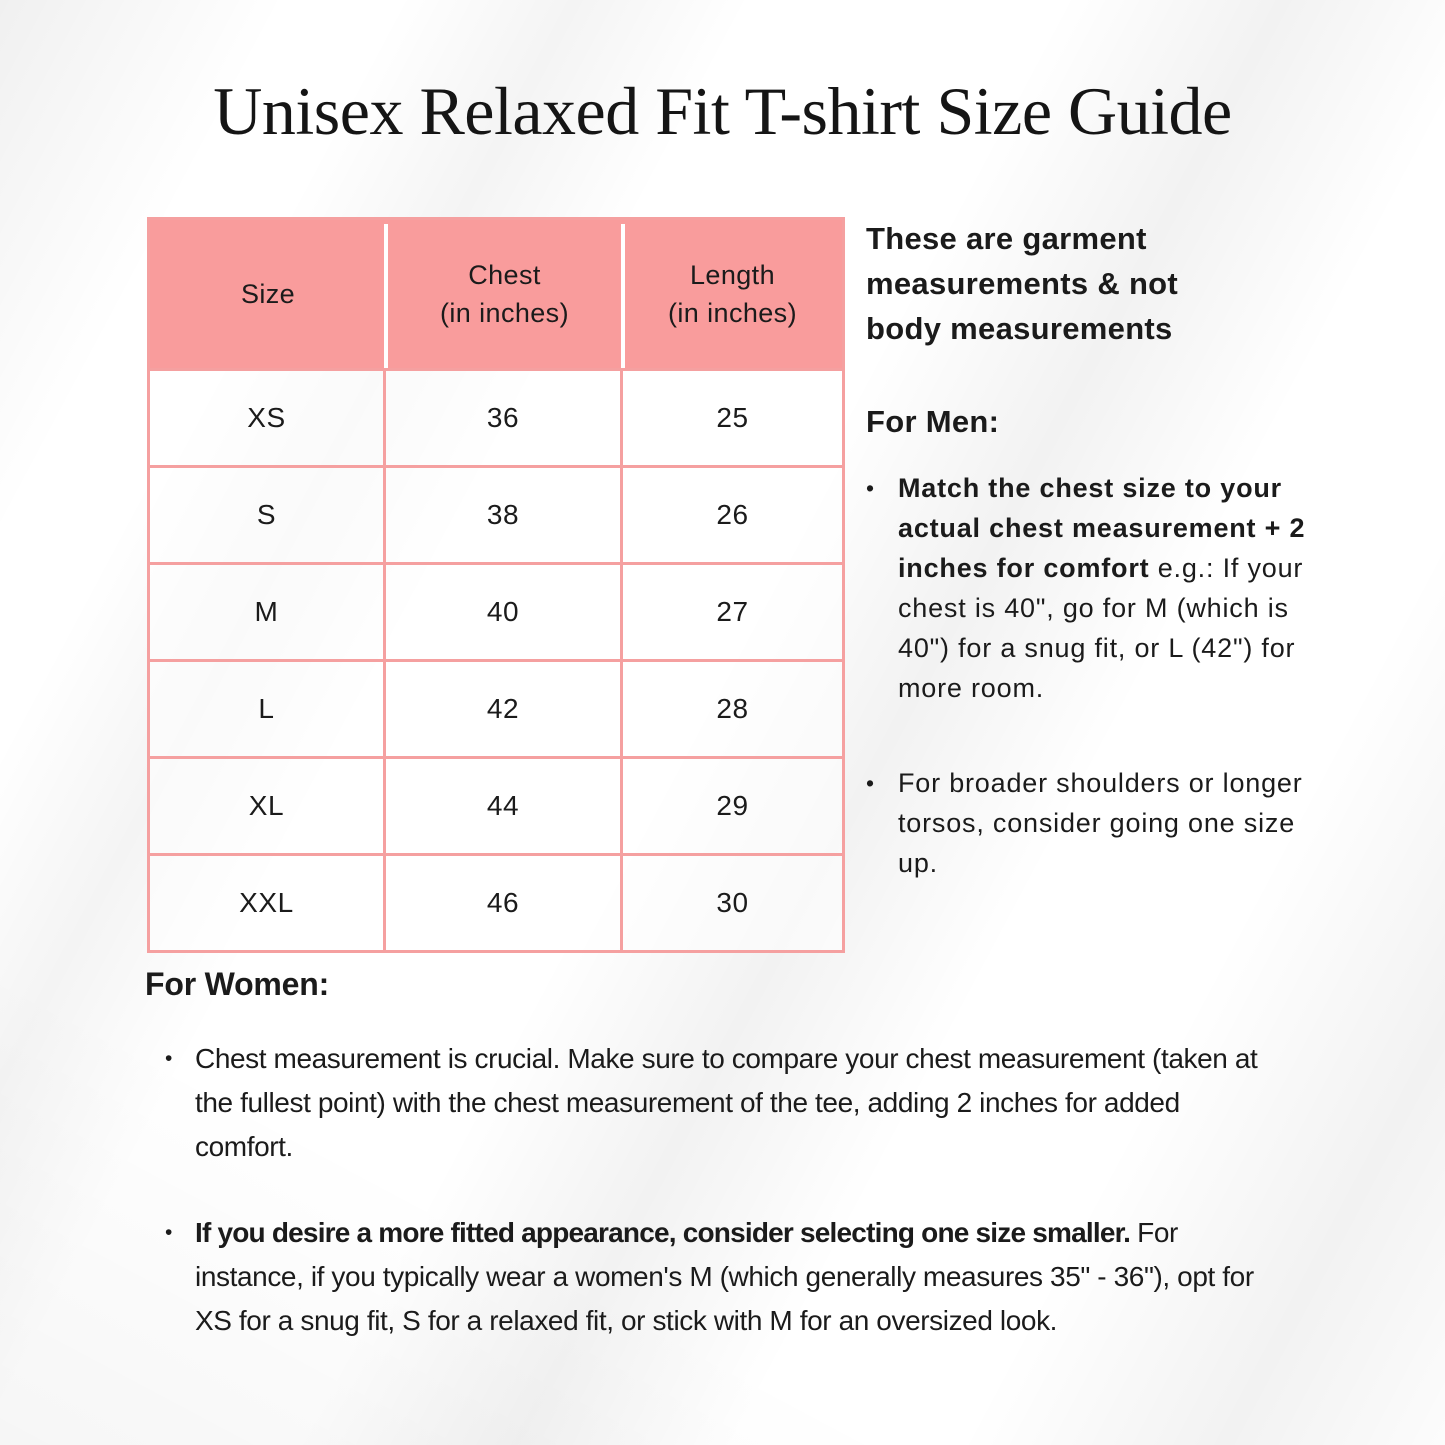  Describe the element at coordinates (732, 902) in the screenshot. I see `cell-length: 30` at that location.